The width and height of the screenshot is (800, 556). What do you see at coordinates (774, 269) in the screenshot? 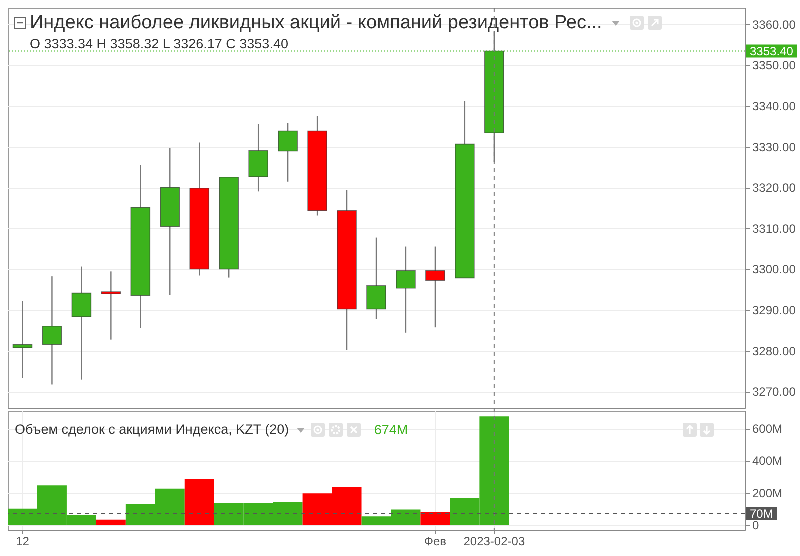
I see `y-tick-label: 3300.00` at bounding box center [774, 269].